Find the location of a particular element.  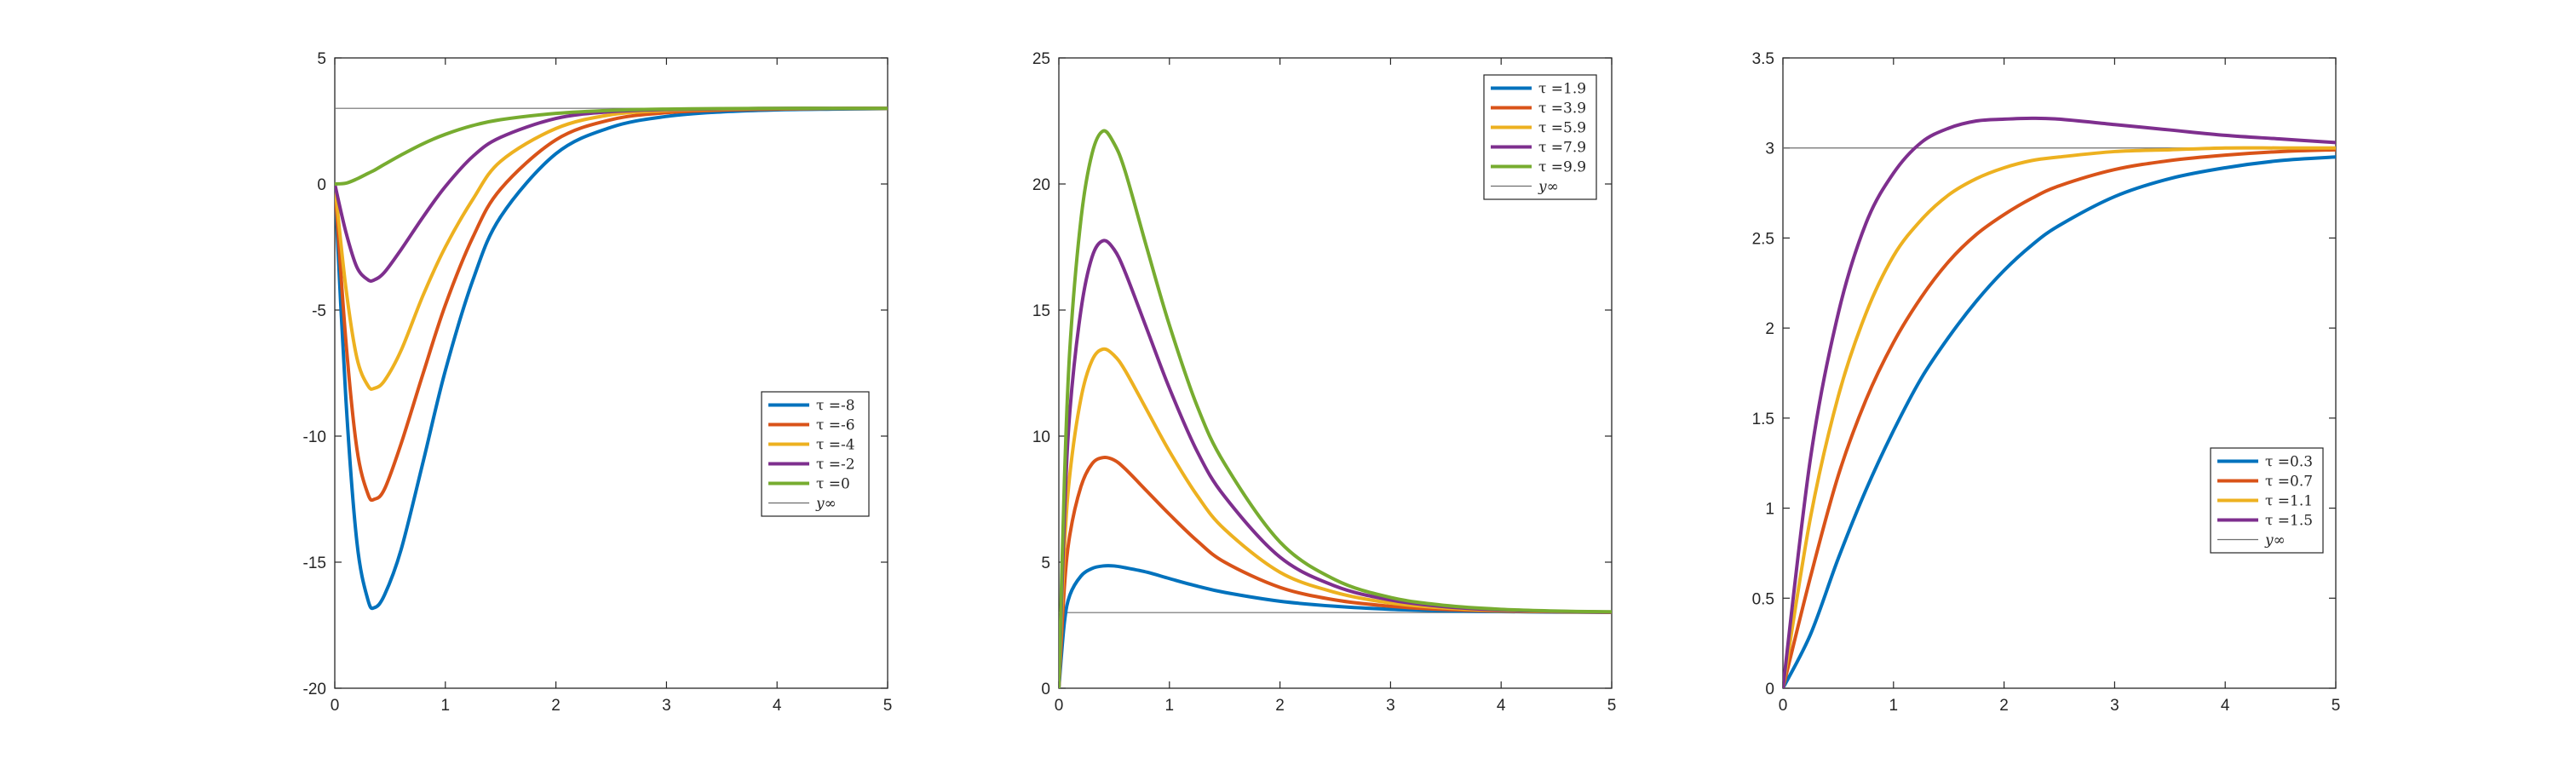

y-tick-label: 2.5 is located at coordinates (1763, 239).